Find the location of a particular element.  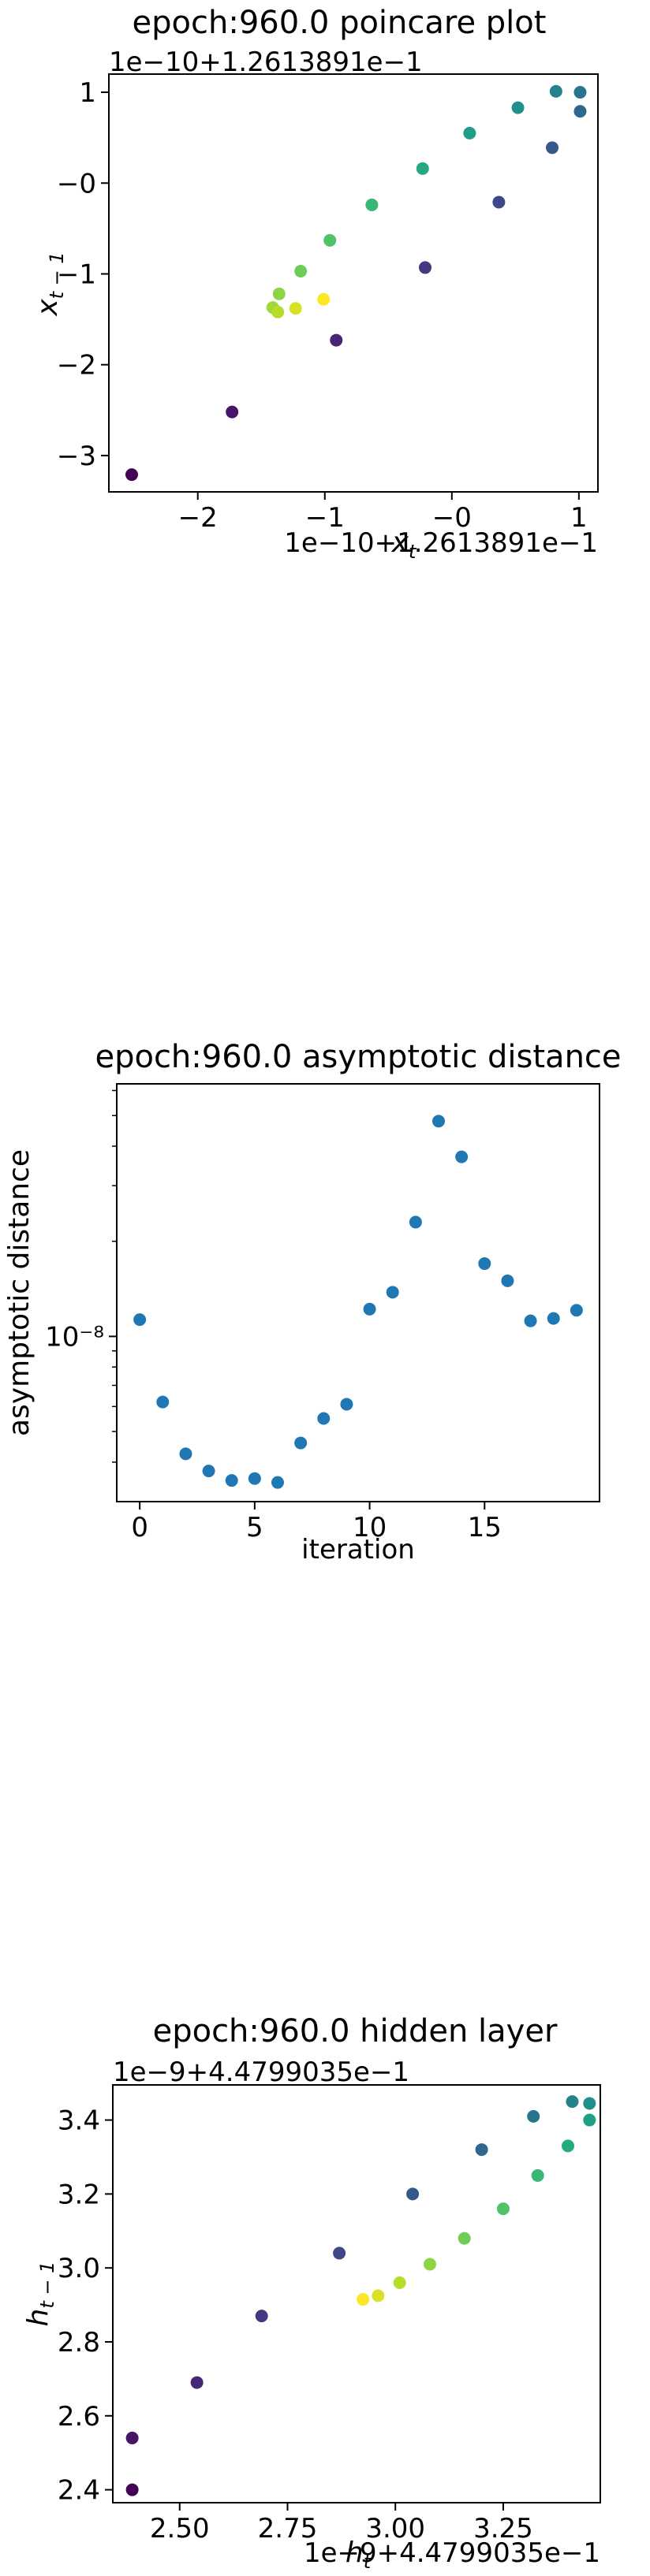

y-tick-label: 3.0 is located at coordinates (79, 2268).